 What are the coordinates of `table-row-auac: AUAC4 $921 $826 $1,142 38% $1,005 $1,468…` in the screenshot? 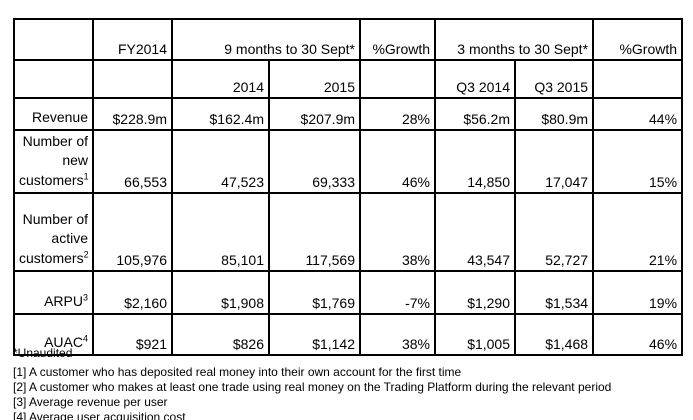 It's located at (348, 334).